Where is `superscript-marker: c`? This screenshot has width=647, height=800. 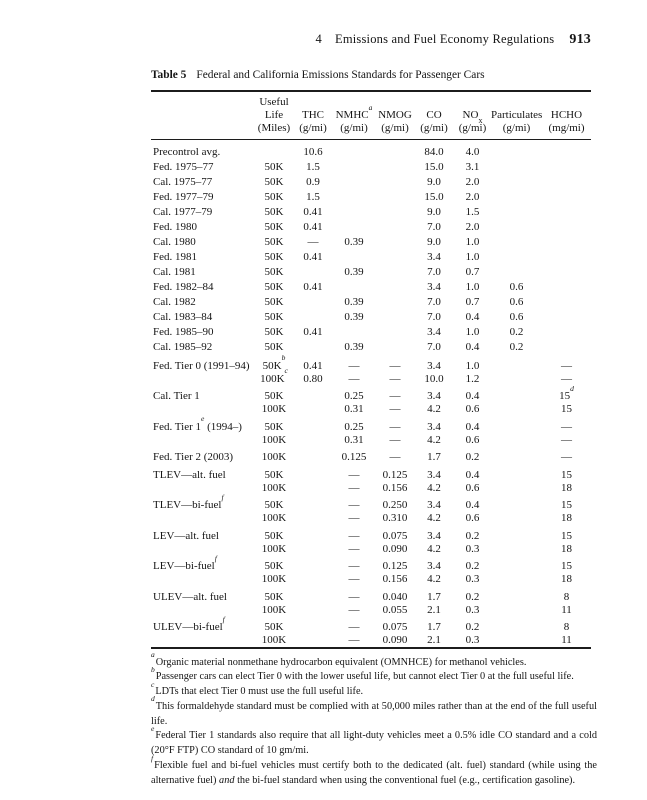
superscript-marker: c is located at coordinates (286, 371).